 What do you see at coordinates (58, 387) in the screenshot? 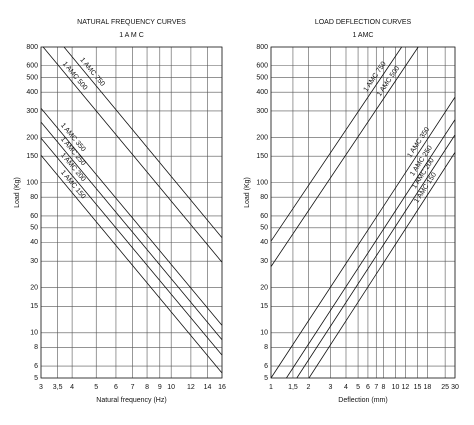
I see `x-tick-label: 3,5` at bounding box center [58, 387].